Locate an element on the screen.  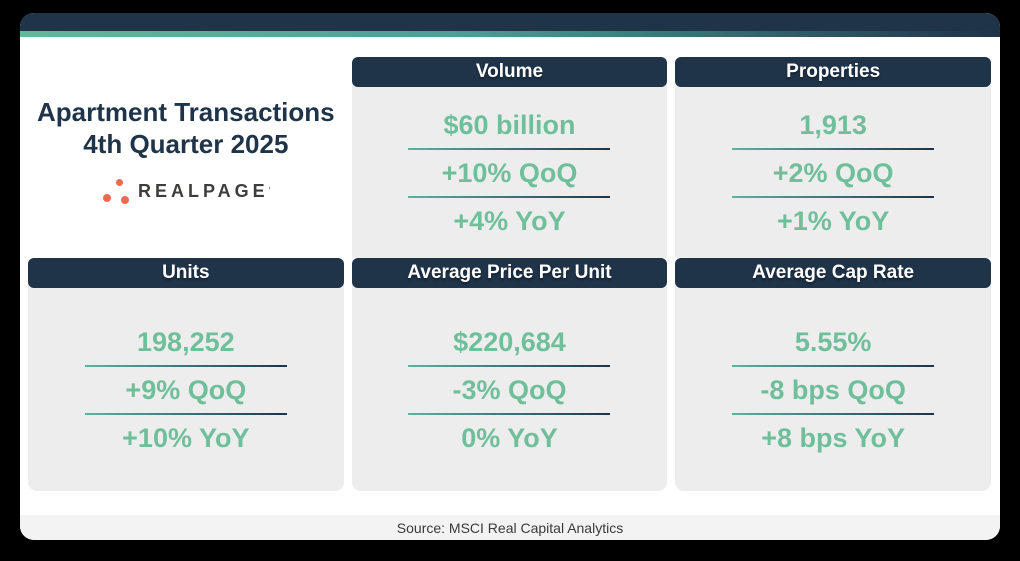
realpage-dots-icon is located at coordinates (116, 191).